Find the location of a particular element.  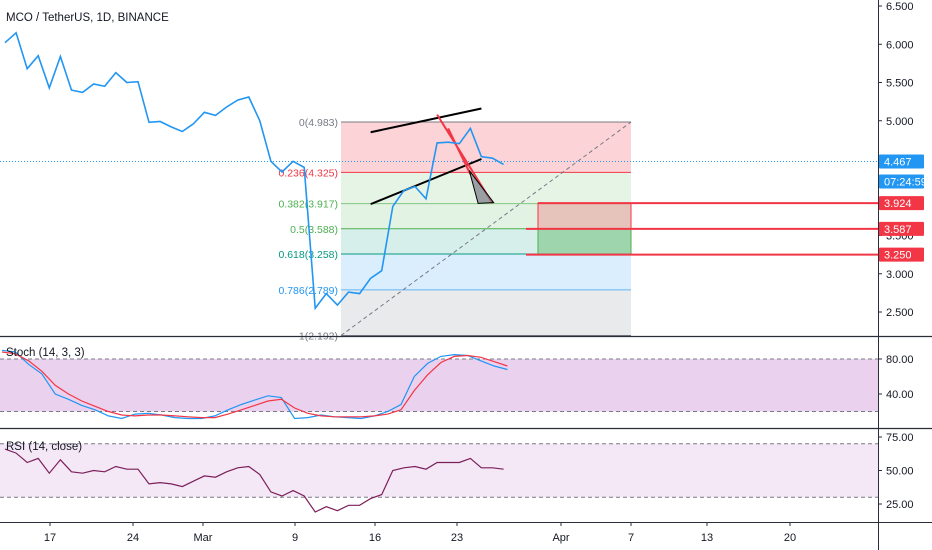

time-axis-label: 20 is located at coordinates (790, 538).